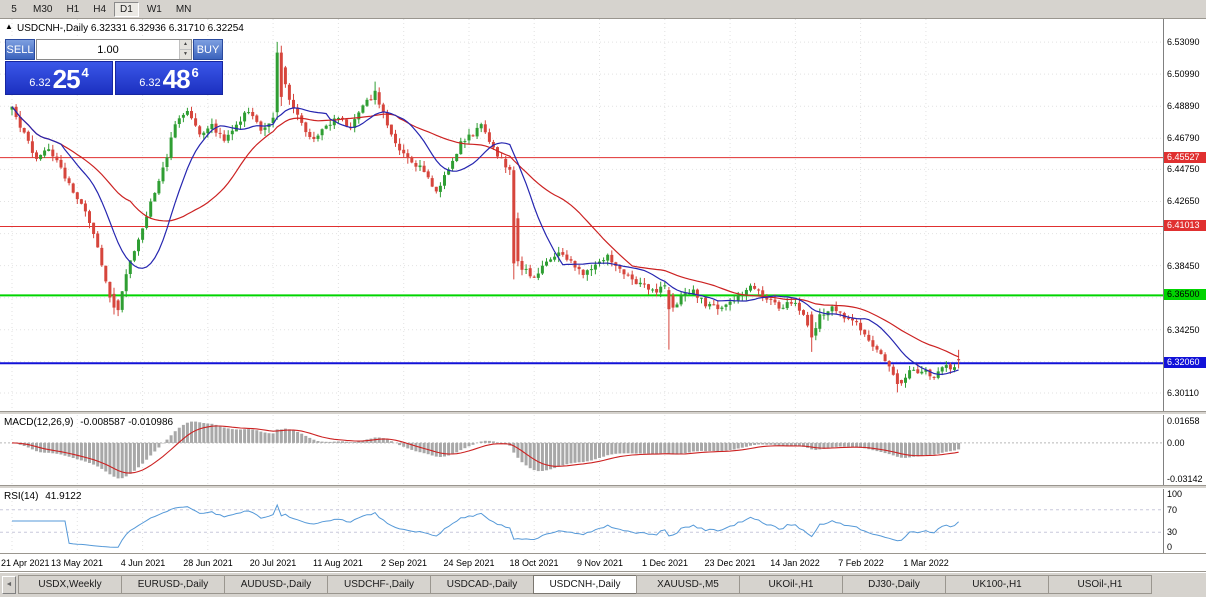  What do you see at coordinates (1175, 494) in the screenshot?
I see `rsi-axis-label: 100` at bounding box center [1175, 494].